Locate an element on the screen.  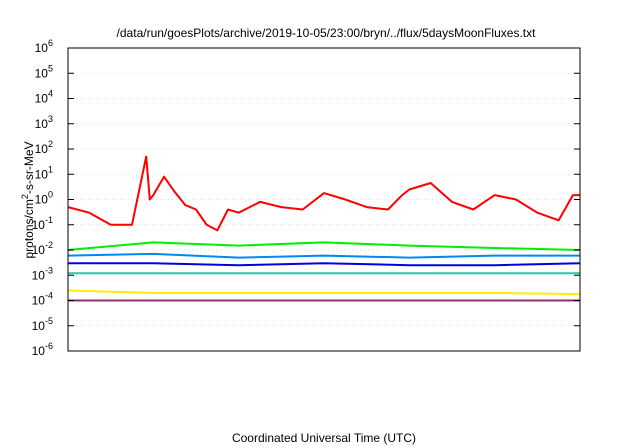
y-tick-label: 10¹ is located at coordinates (44, 172).